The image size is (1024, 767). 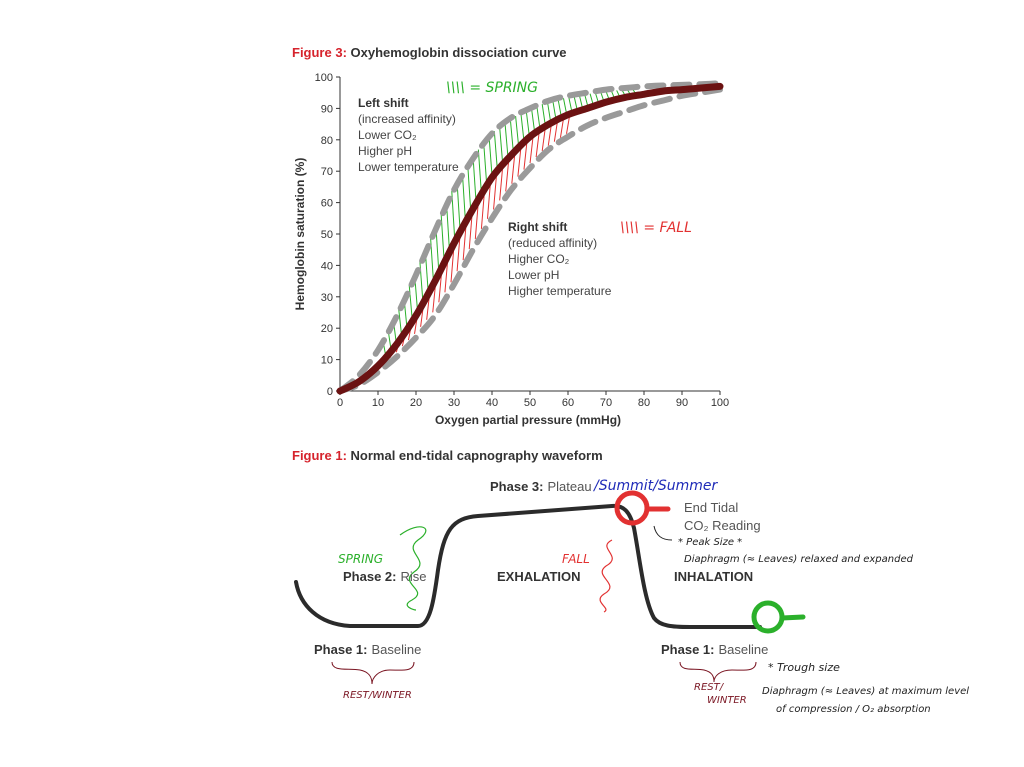 What do you see at coordinates (656, 228) in the screenshot?
I see `fall-hatch-note: \\\\ = FALL` at bounding box center [656, 228].